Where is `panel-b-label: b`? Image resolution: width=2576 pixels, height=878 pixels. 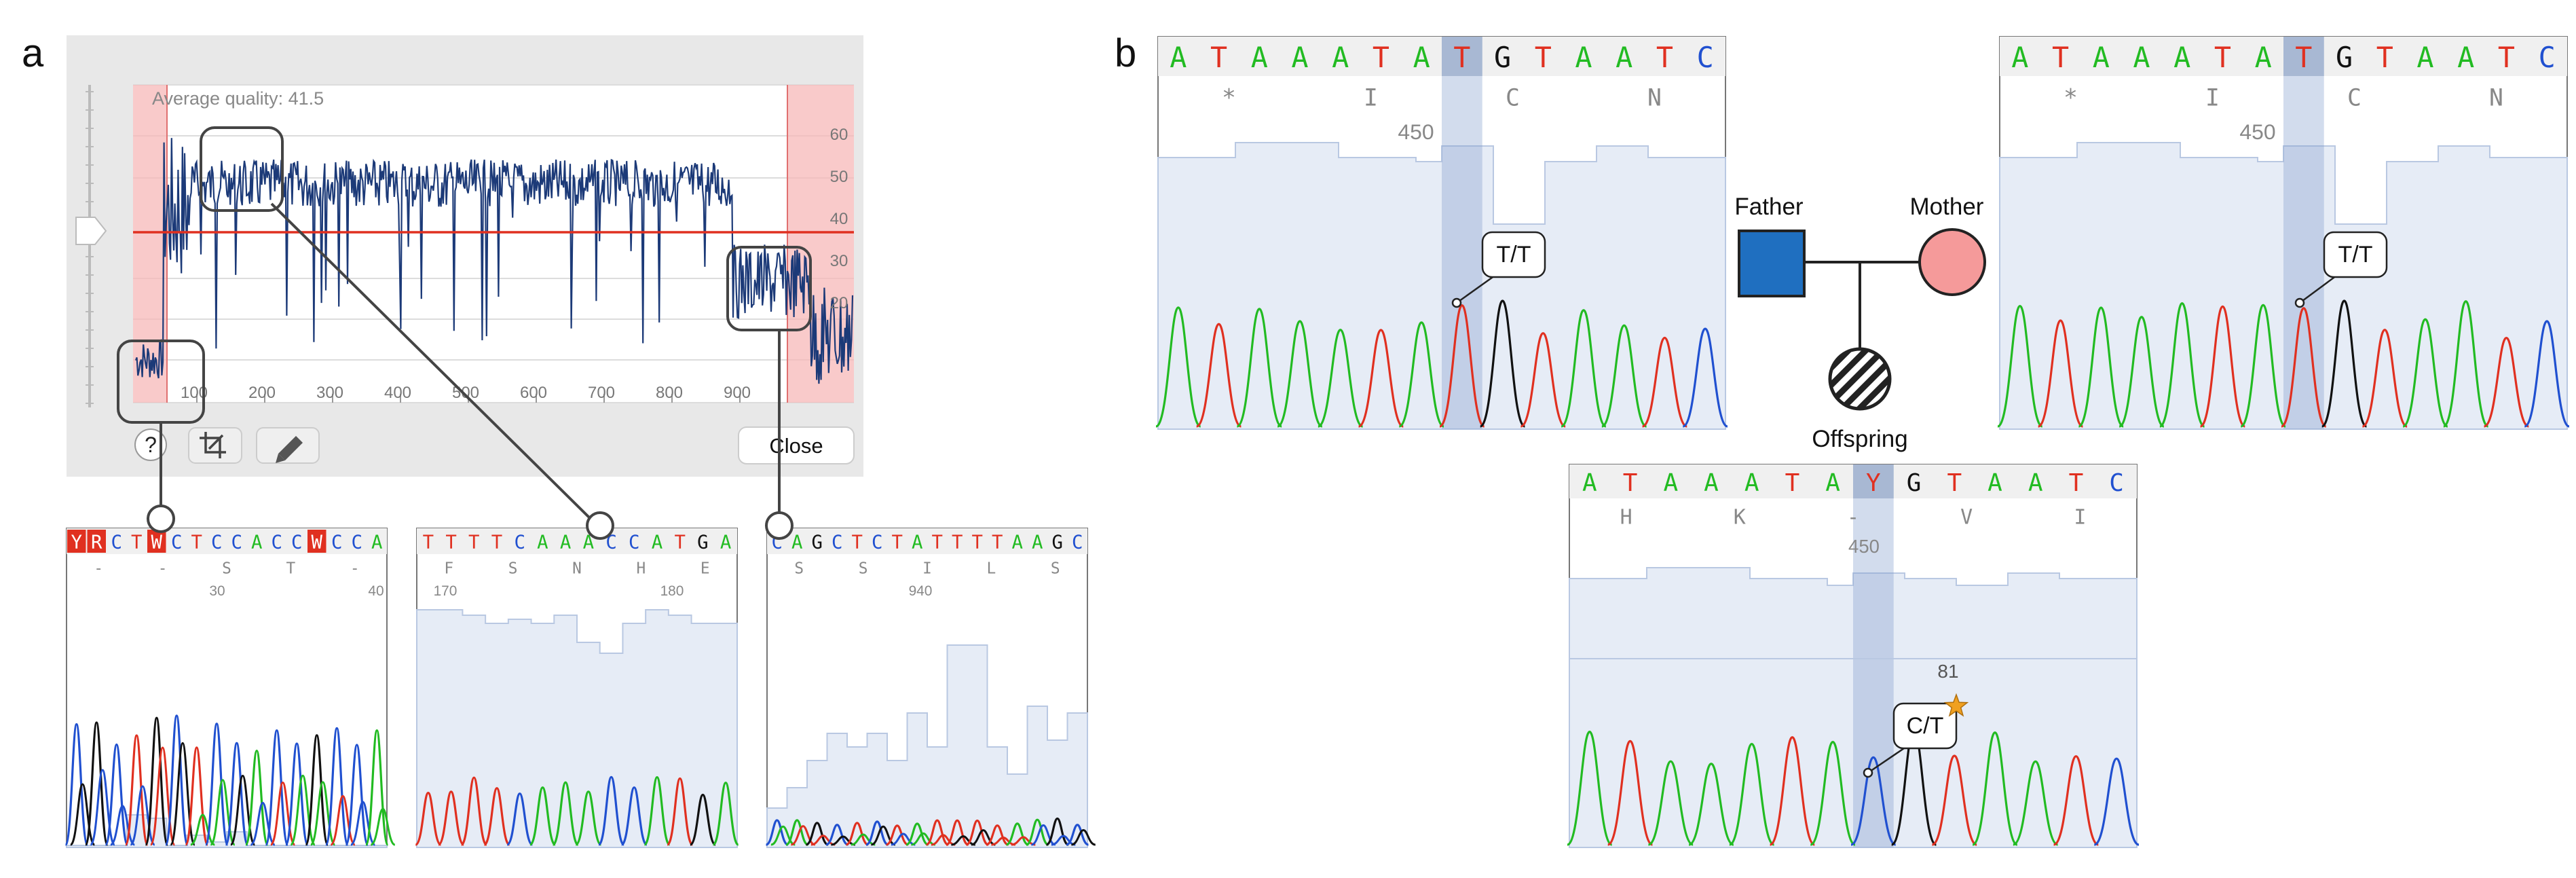 panel-b-label: b is located at coordinates (1126, 53).